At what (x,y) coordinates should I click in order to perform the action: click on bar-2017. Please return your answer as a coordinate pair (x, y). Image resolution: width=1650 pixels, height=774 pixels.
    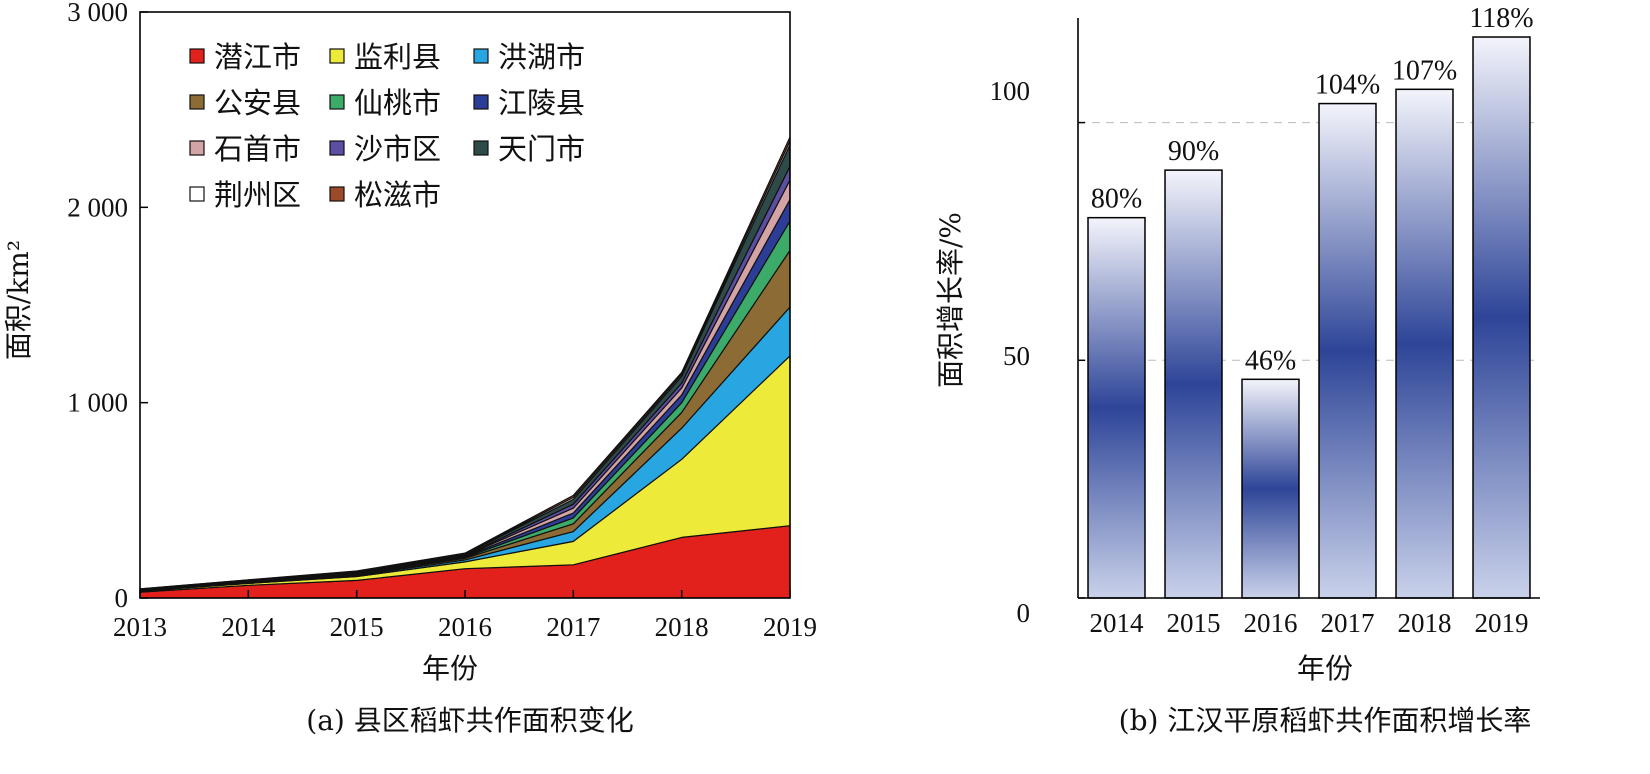
    Looking at the image, I should click on (1347, 350).